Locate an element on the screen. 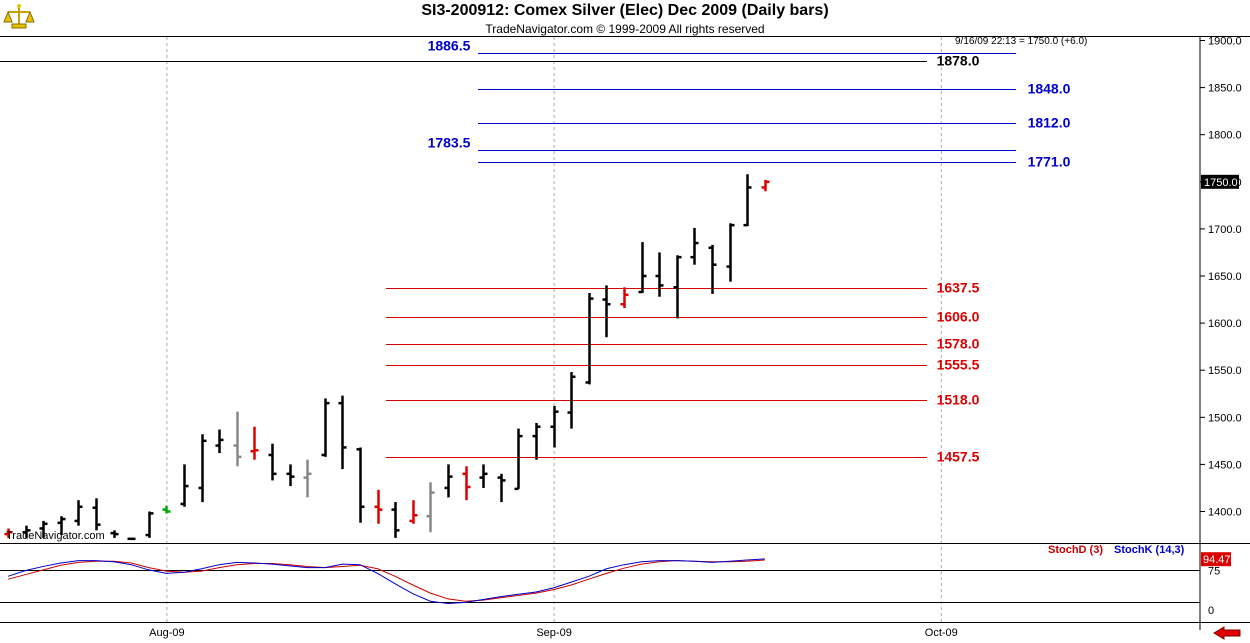  stoch-tick-label: 0 is located at coordinates (1211, 611).